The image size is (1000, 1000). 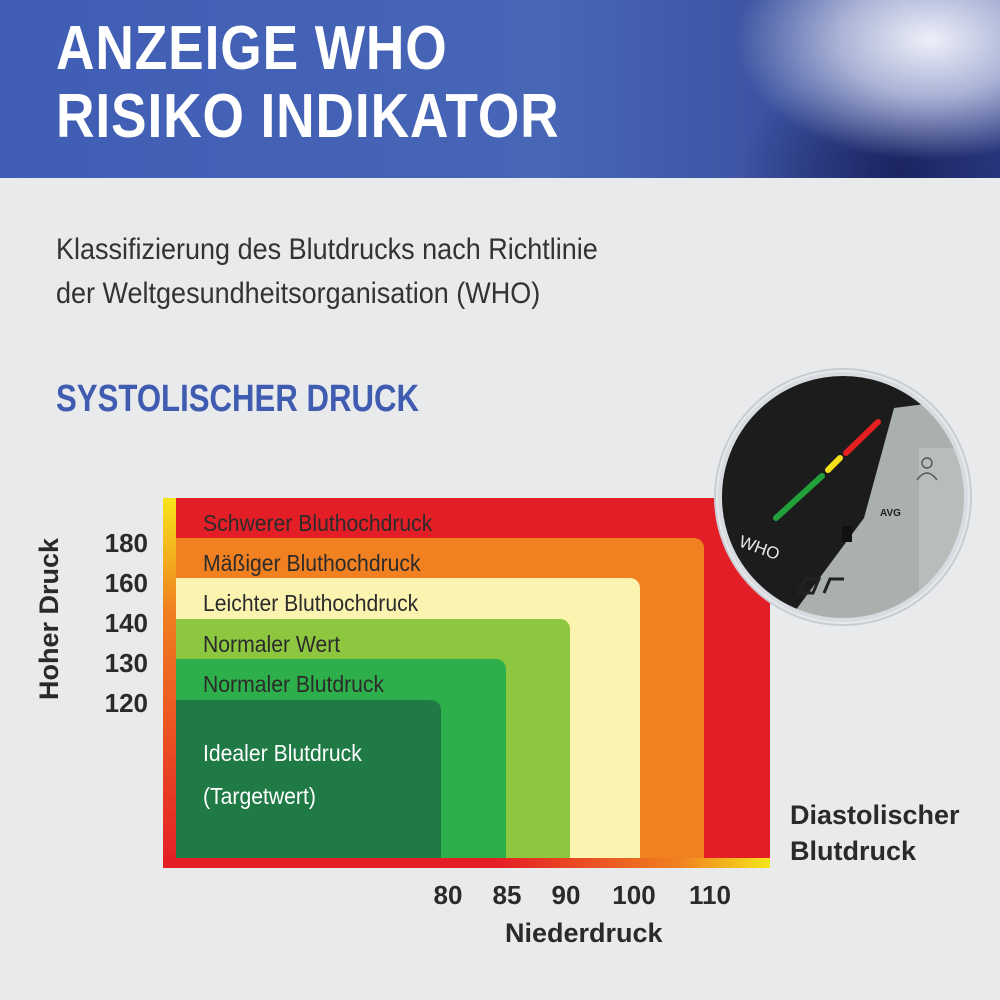 What do you see at coordinates (282, 753) in the screenshot?
I see `zone-label-ideal: Idealer Blutdruck` at bounding box center [282, 753].